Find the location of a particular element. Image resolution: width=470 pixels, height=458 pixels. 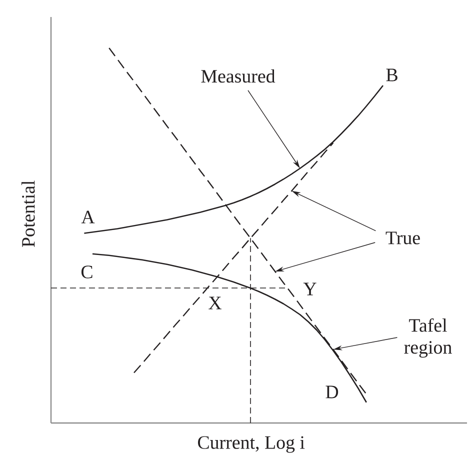

annotation: True is located at coordinates (403, 238).